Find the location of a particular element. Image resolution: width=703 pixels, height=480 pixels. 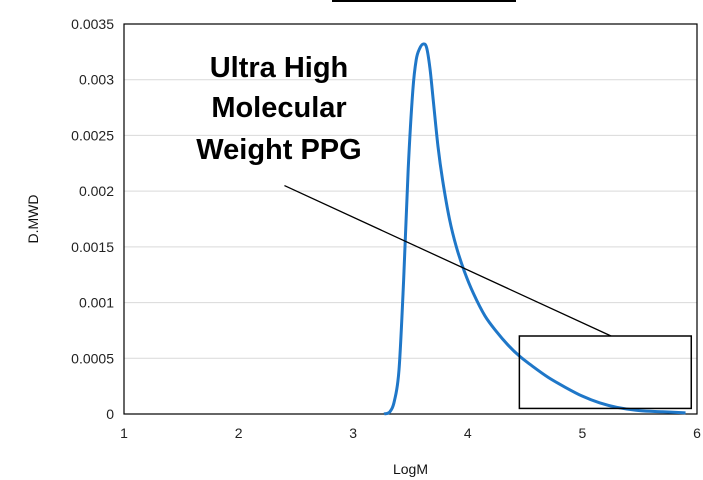

x-tick-label: 6 is located at coordinates (697, 433).